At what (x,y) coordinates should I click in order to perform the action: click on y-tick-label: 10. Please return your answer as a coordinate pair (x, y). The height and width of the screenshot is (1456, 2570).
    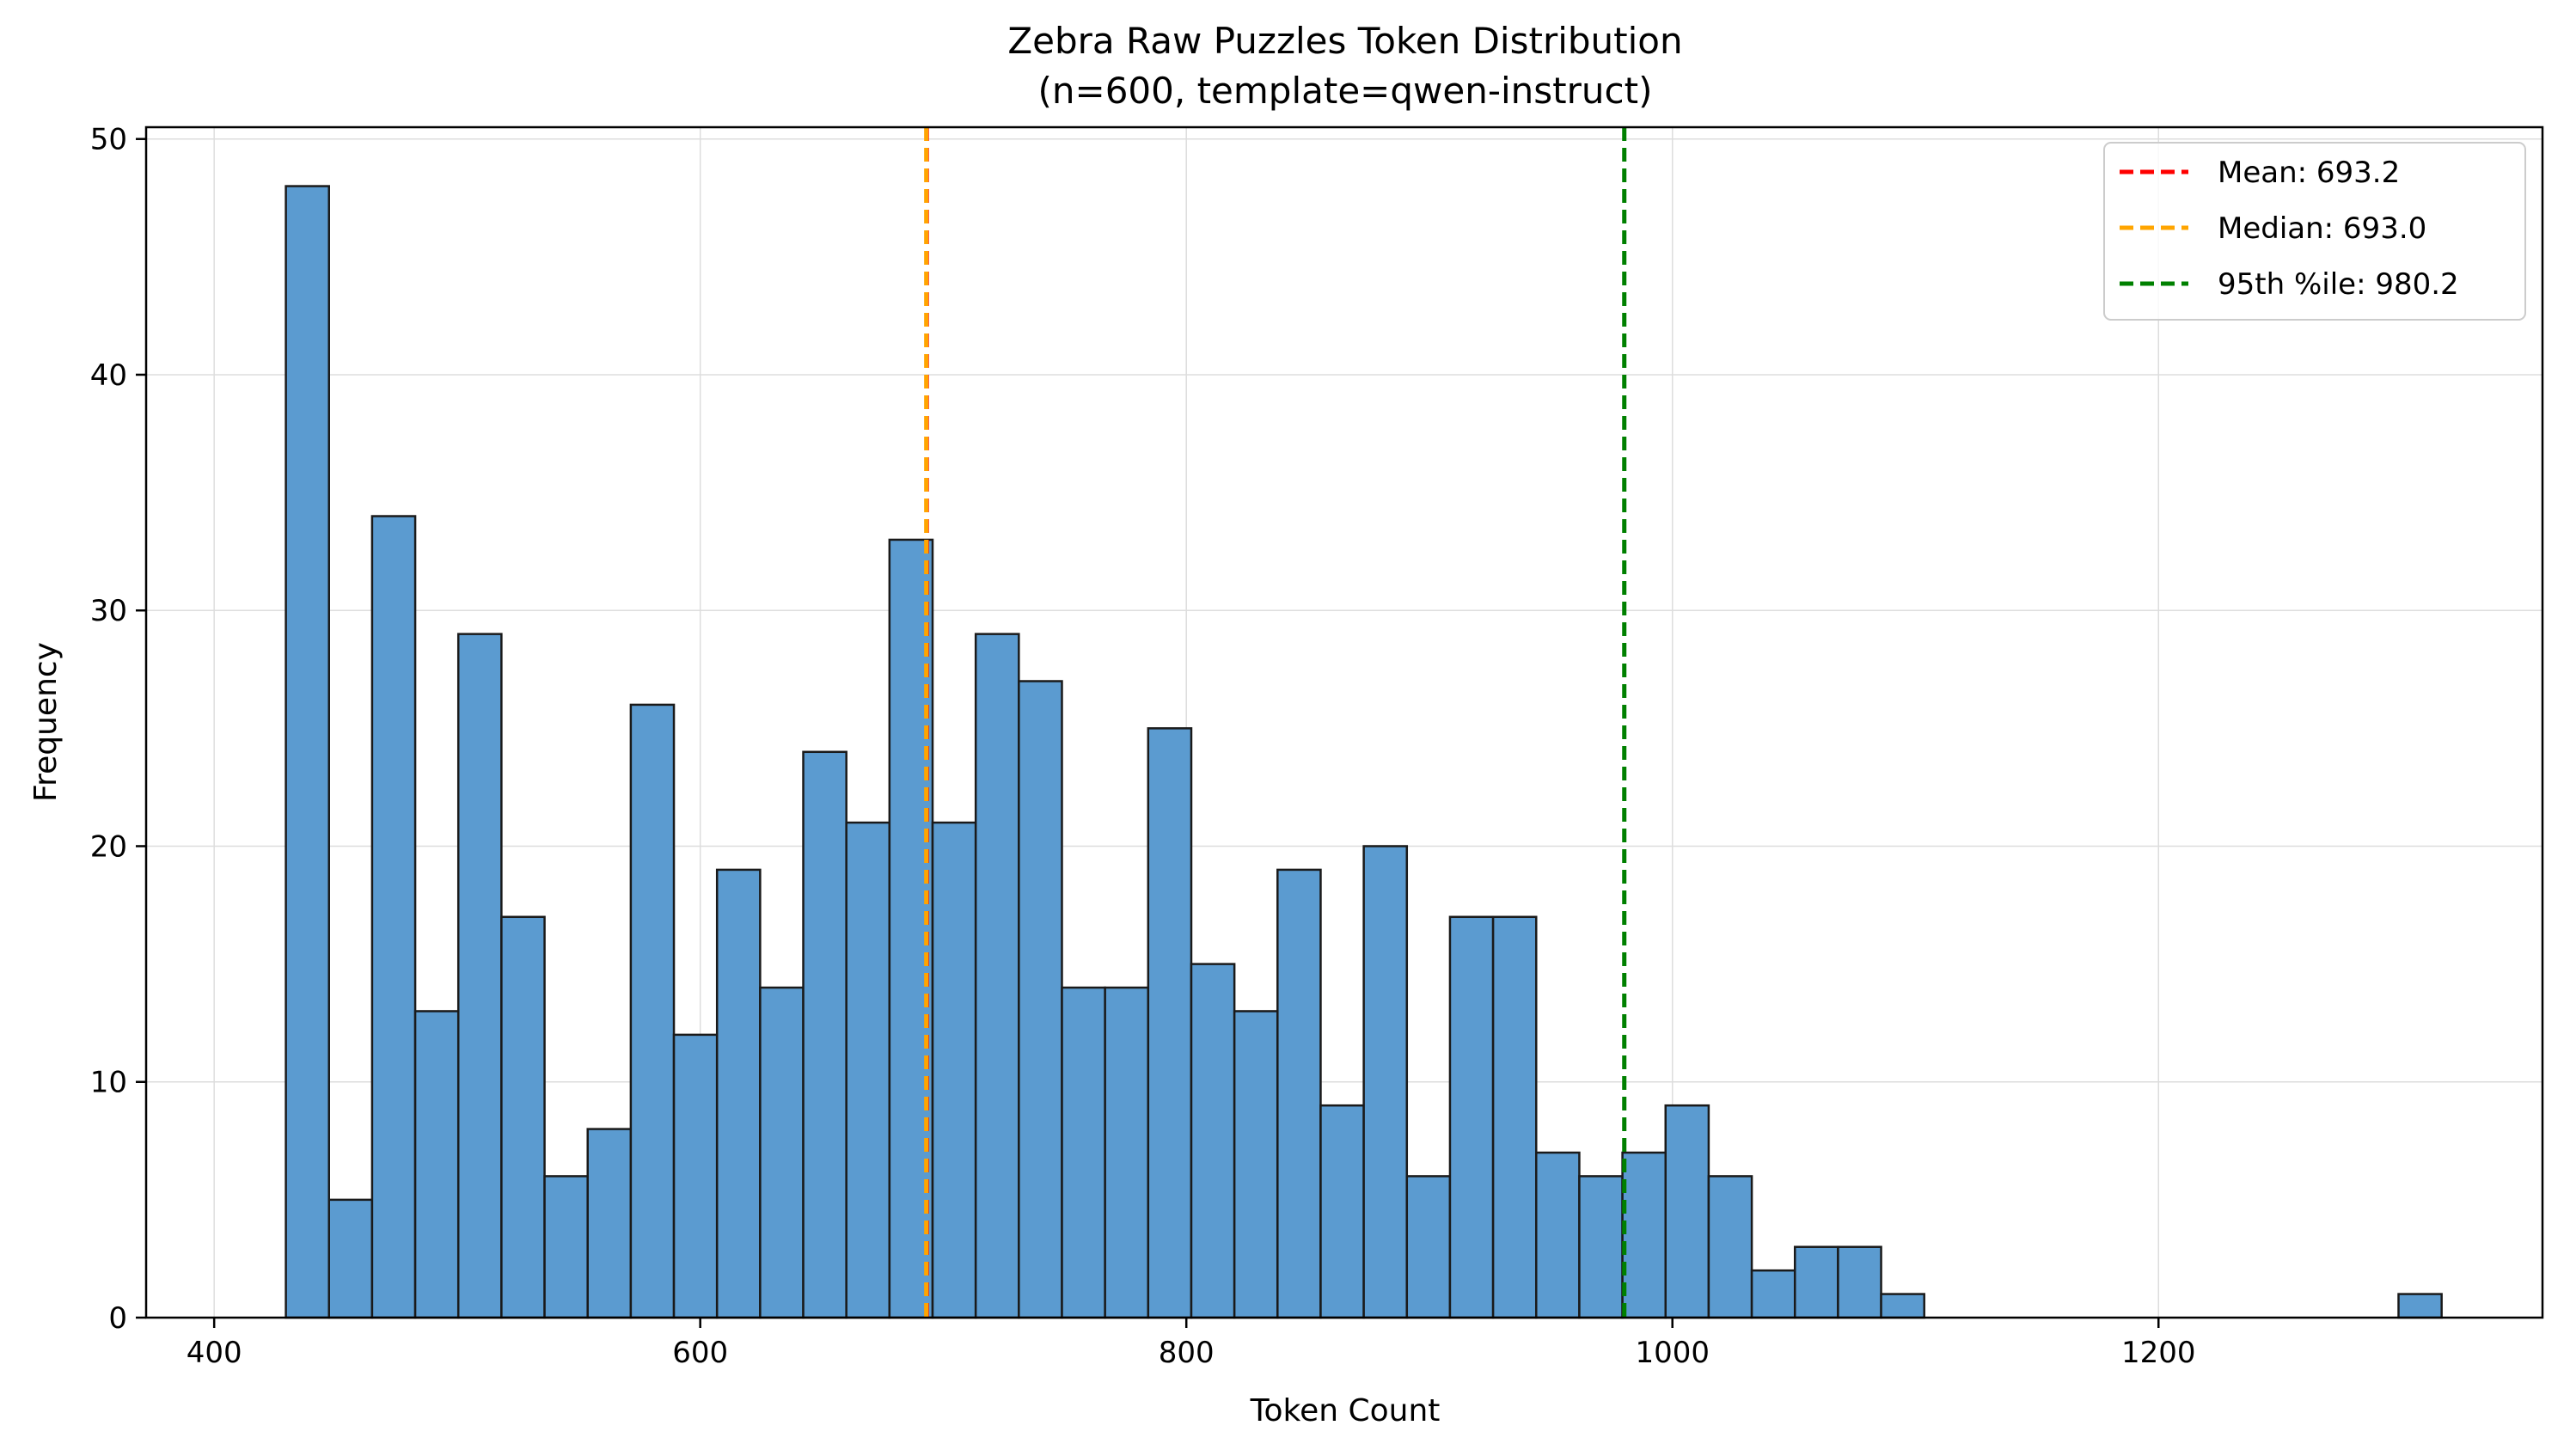
    Looking at the image, I should click on (109, 1083).